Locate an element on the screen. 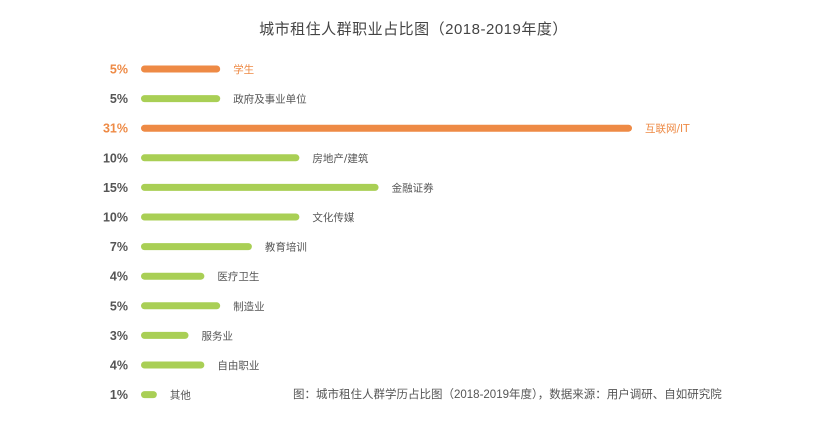 This screenshot has height=430, width=827. category-label: 教育培训 is located at coordinates (286, 247).